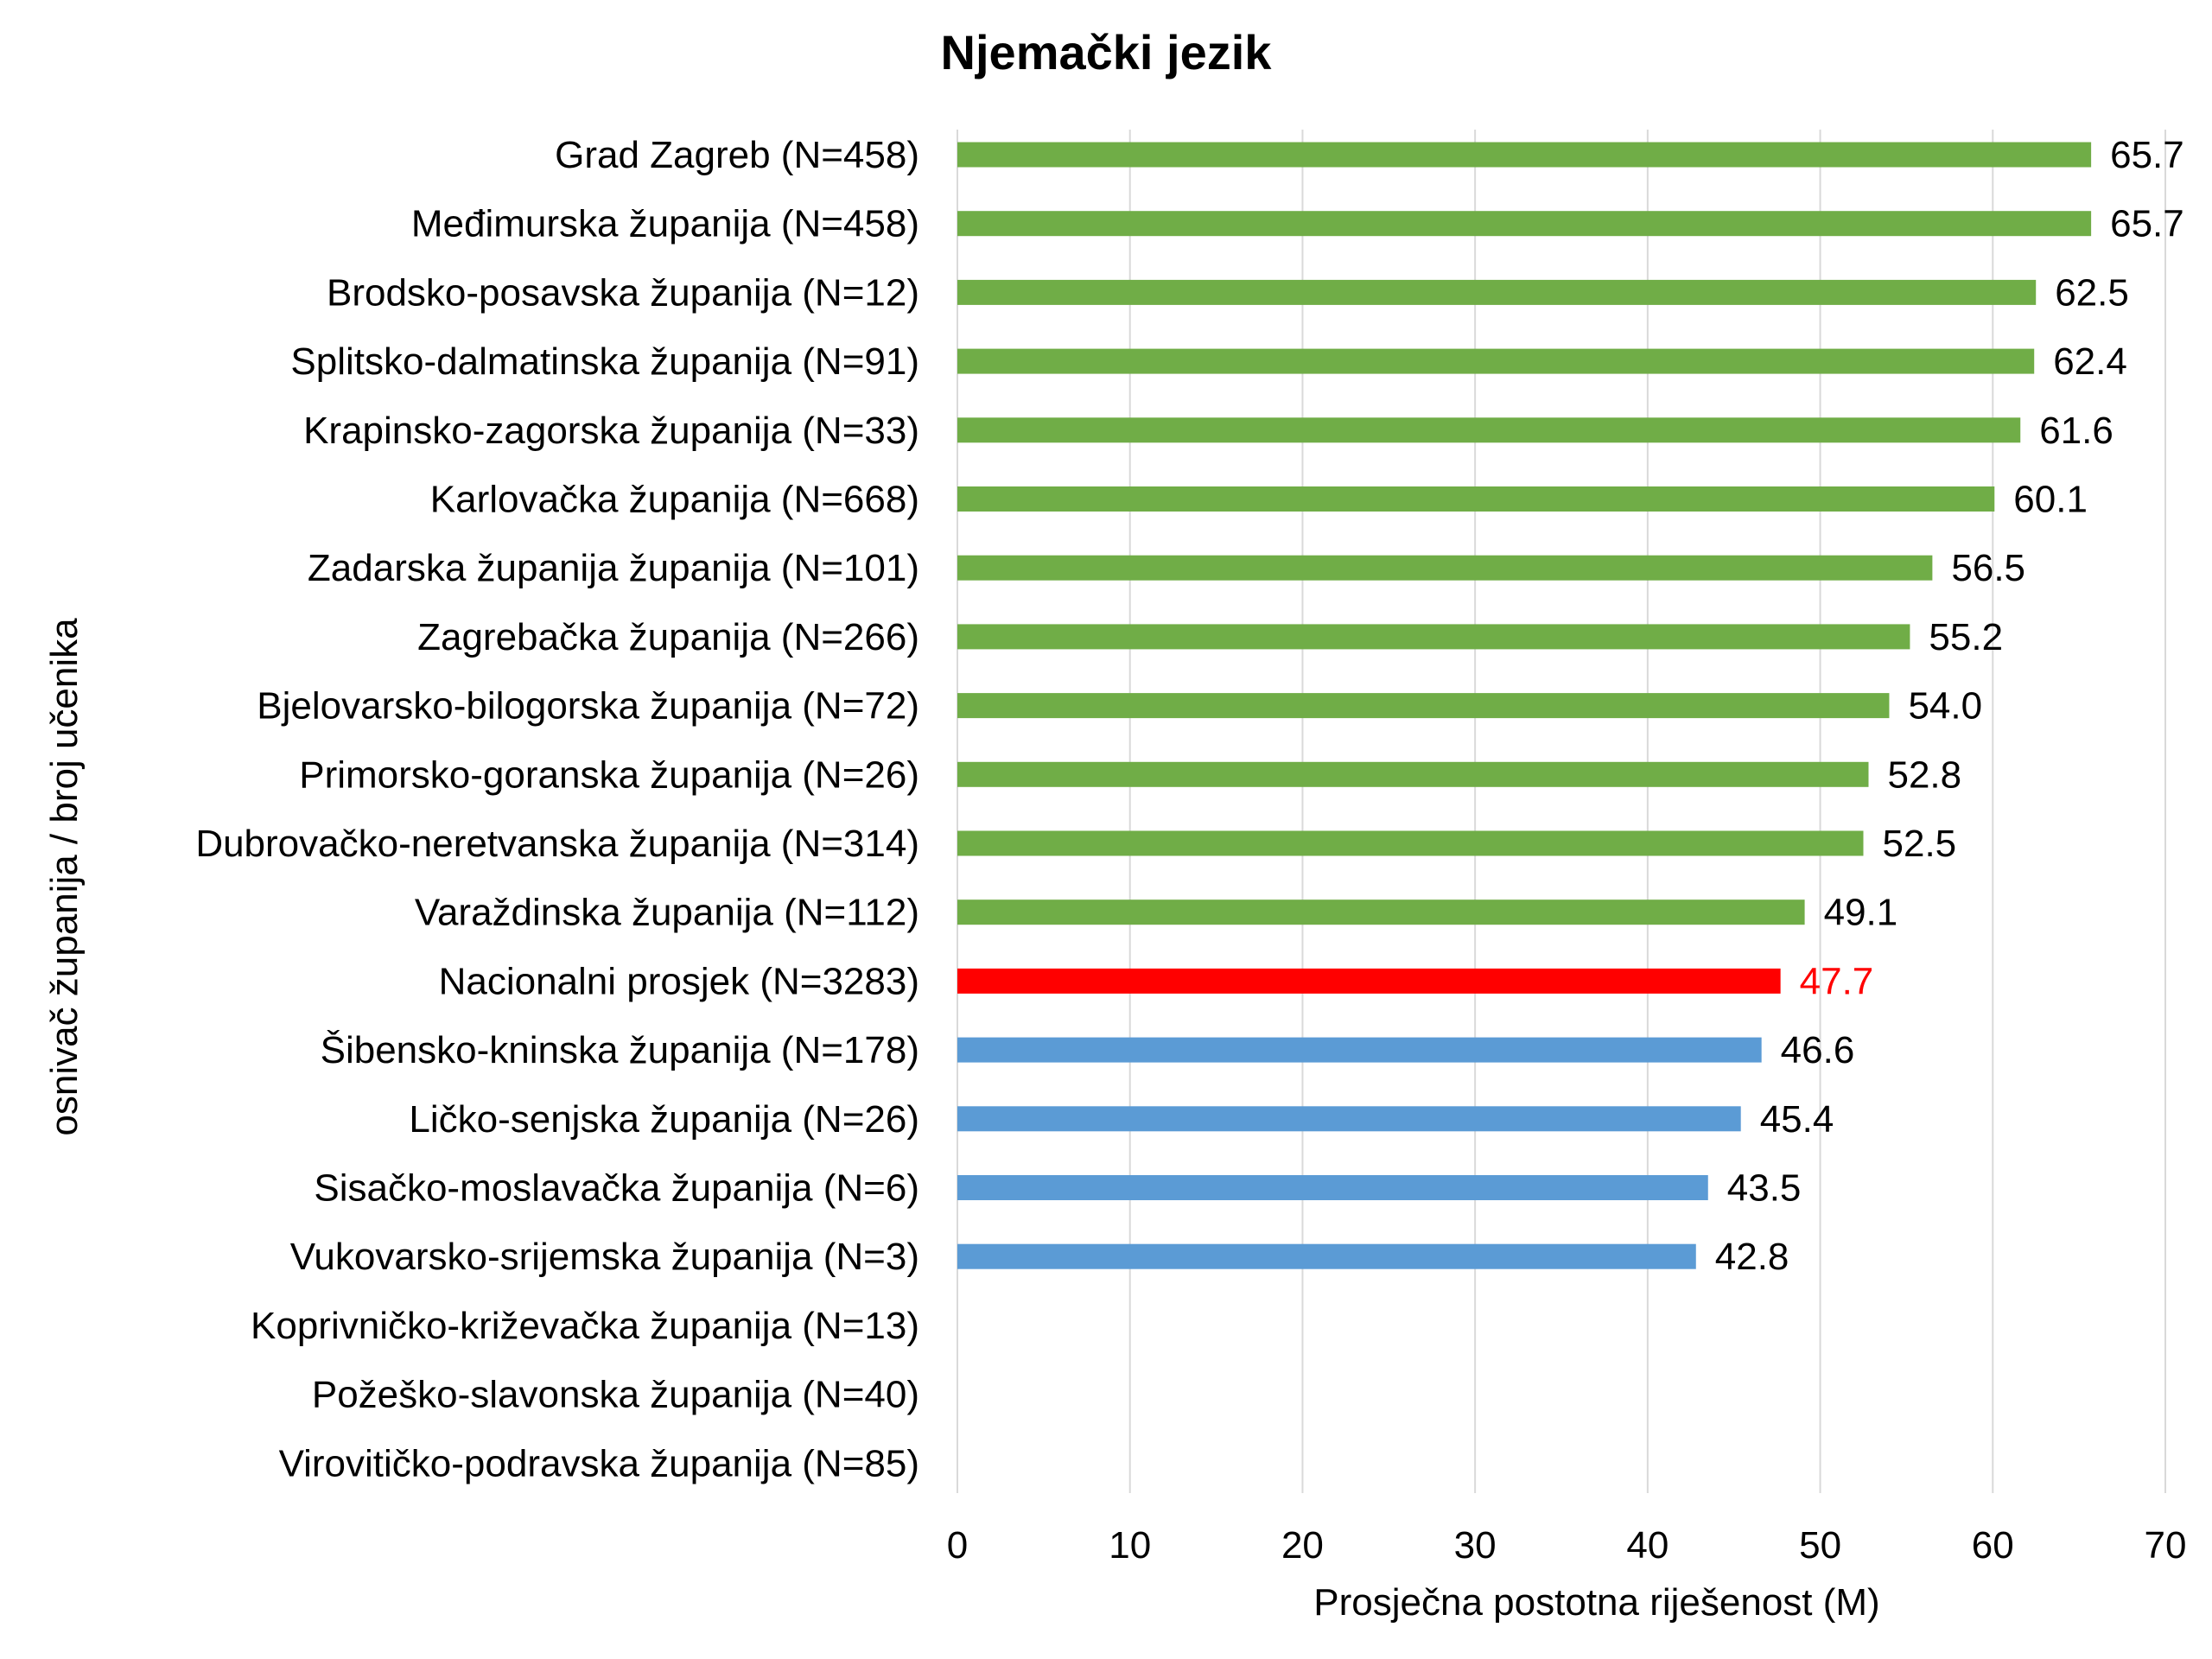 Image resolution: width=2212 pixels, height=1659 pixels. Describe the element at coordinates (957, 1545) in the screenshot. I see `x-tick-label: 0` at that location.